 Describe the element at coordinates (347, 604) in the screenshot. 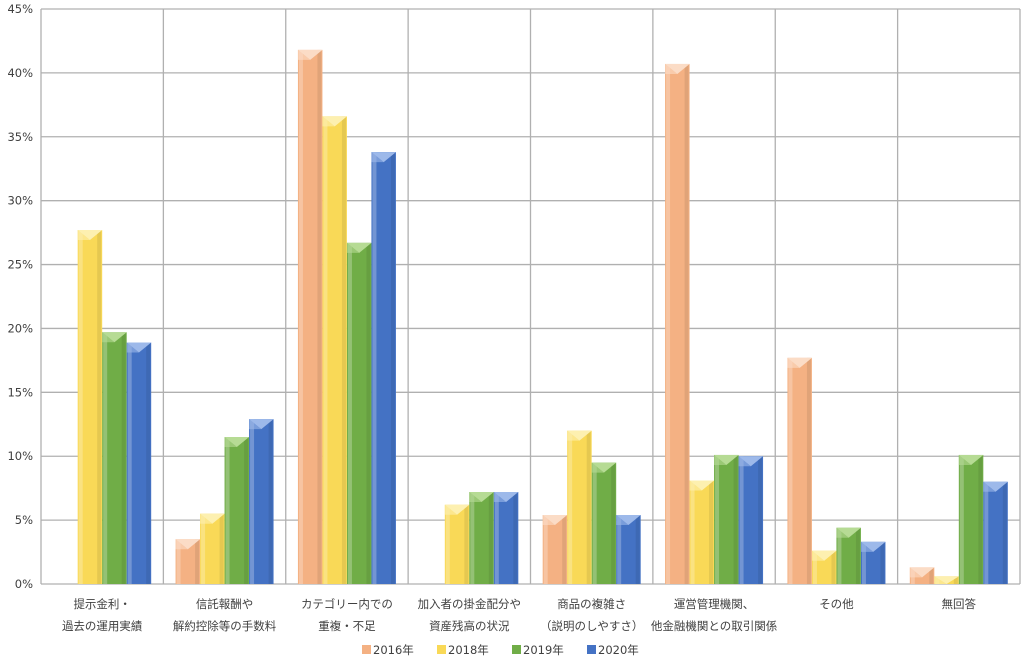

I see `x-tick-label: カテゴリー内での` at that location.